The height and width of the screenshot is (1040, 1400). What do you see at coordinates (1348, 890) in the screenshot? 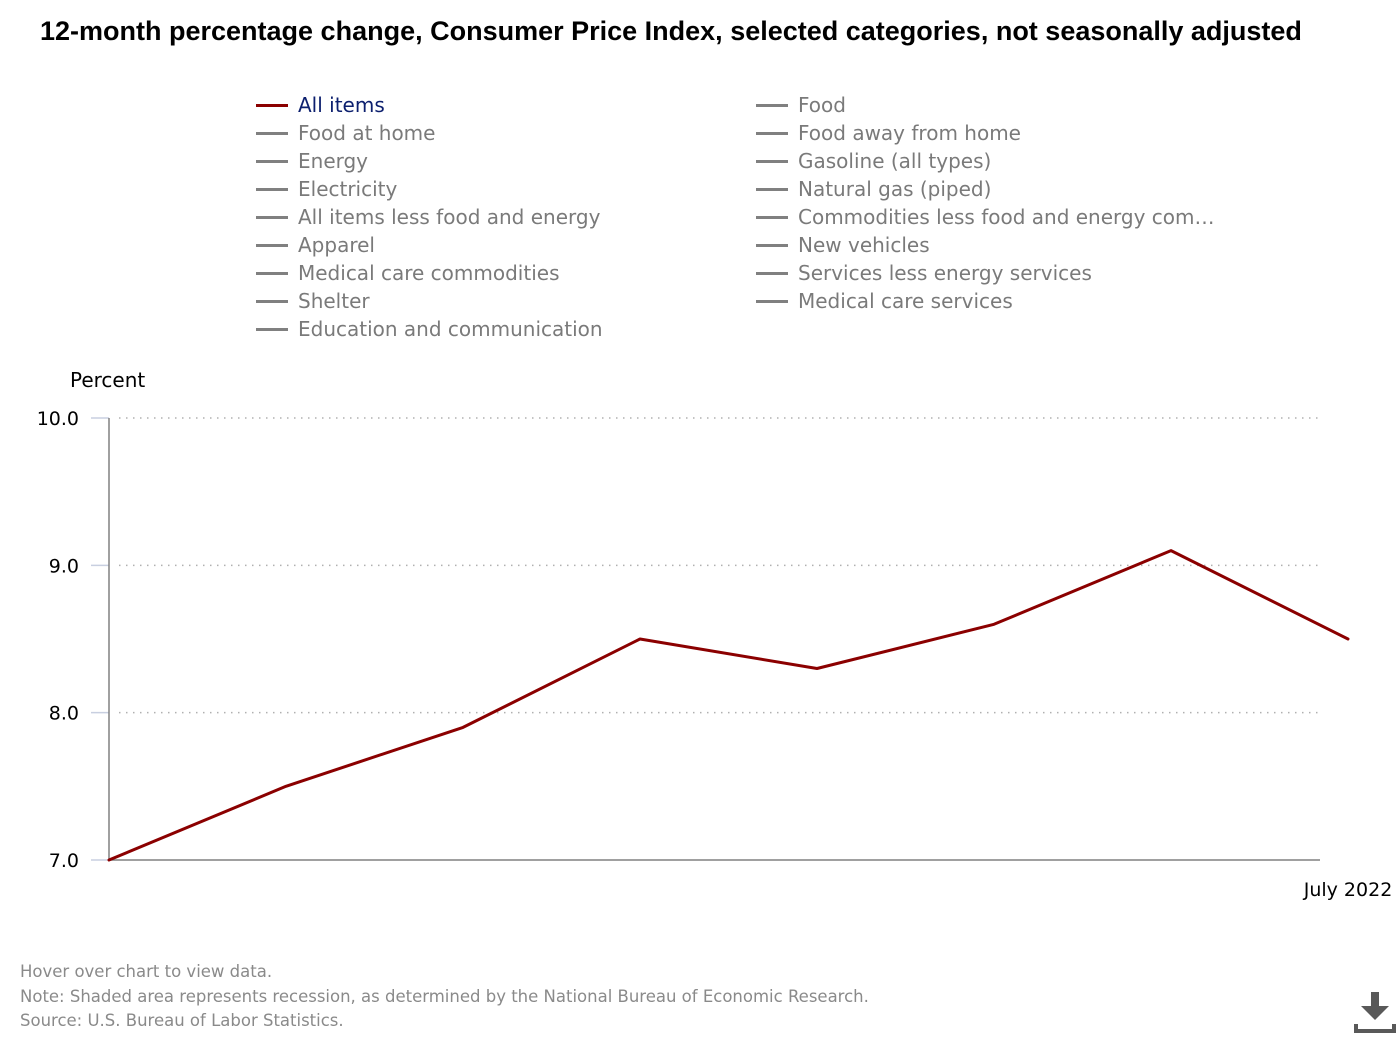
I see `x-tick-label: July 2022` at bounding box center [1348, 890].